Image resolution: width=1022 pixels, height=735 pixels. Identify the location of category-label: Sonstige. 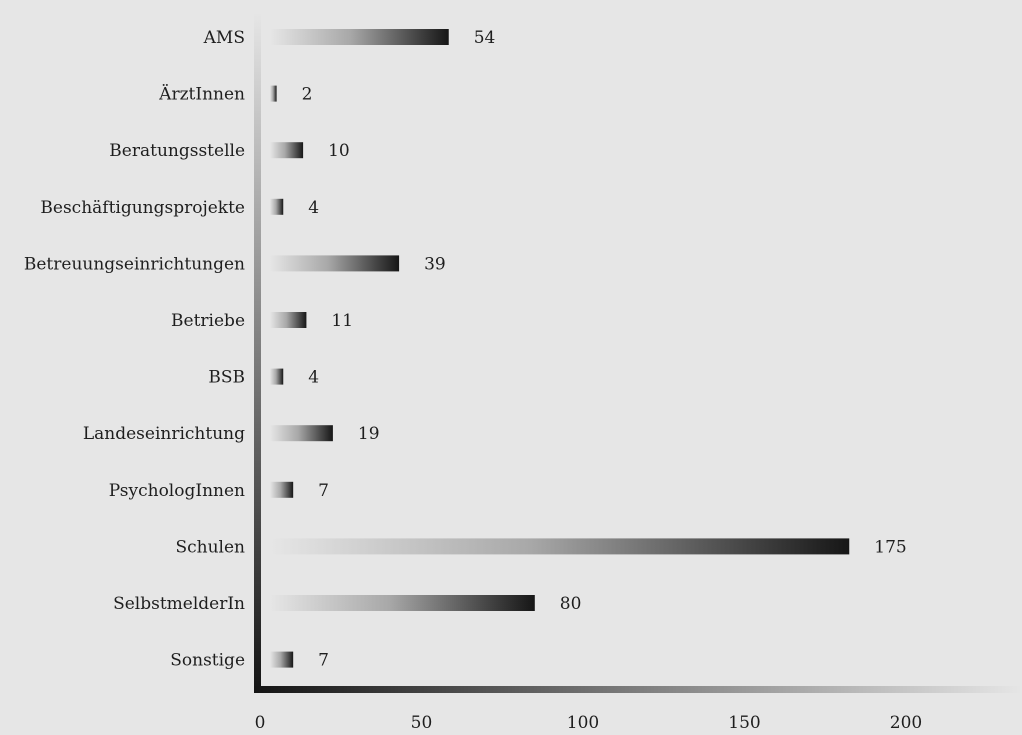
(207, 661).